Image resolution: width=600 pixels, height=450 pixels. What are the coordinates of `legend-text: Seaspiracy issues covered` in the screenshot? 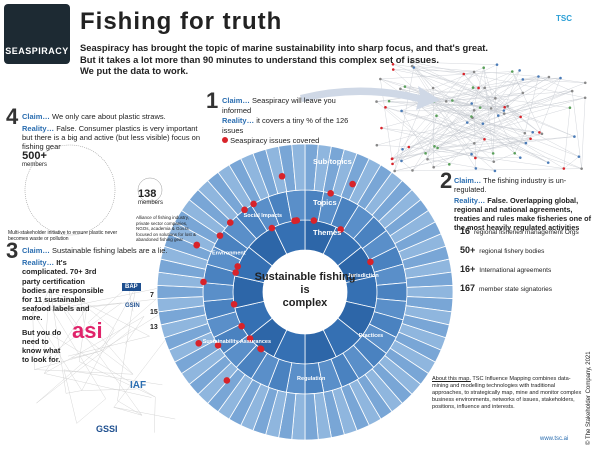 It's located at (275, 140).